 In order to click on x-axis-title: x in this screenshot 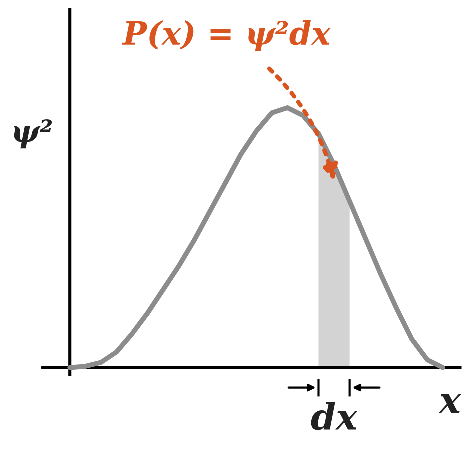, I will do `click(450, 404)`.